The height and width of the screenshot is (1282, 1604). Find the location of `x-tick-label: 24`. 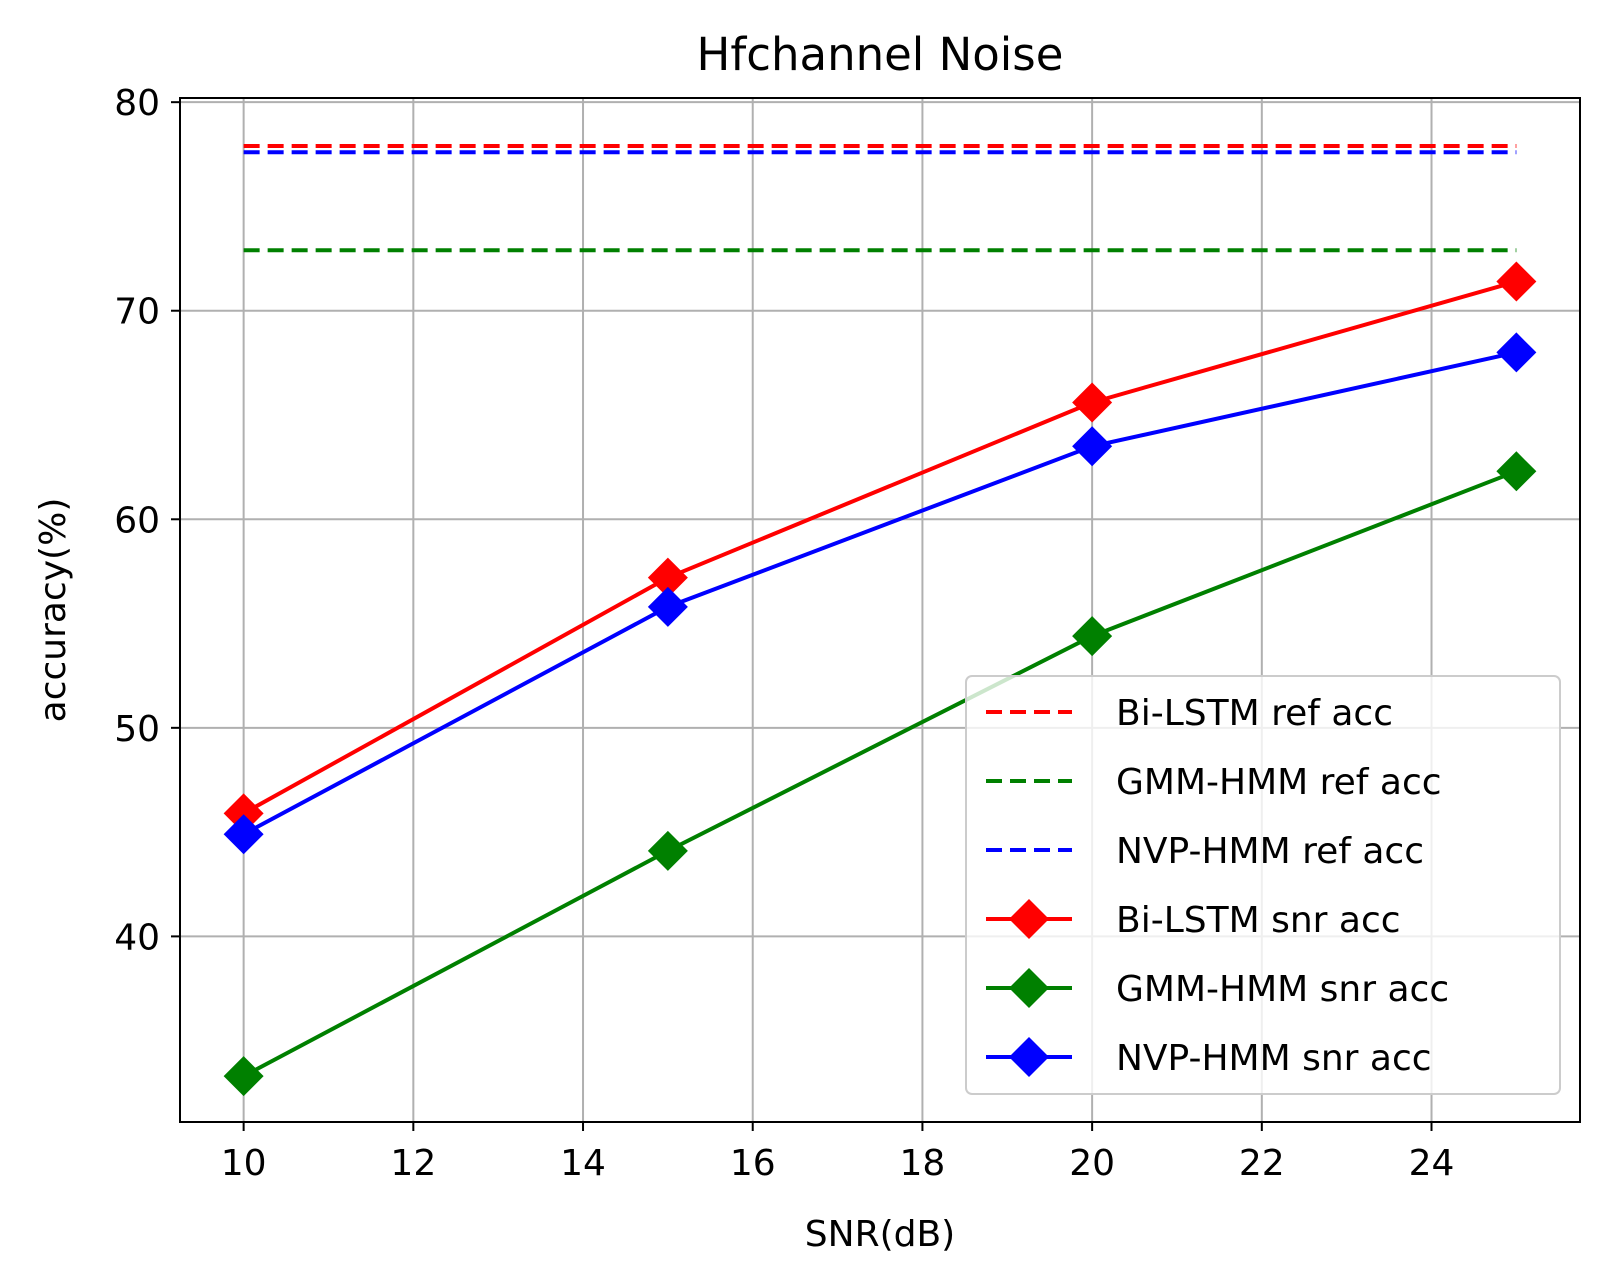

x-tick-label: 24 is located at coordinates (1432, 1163).